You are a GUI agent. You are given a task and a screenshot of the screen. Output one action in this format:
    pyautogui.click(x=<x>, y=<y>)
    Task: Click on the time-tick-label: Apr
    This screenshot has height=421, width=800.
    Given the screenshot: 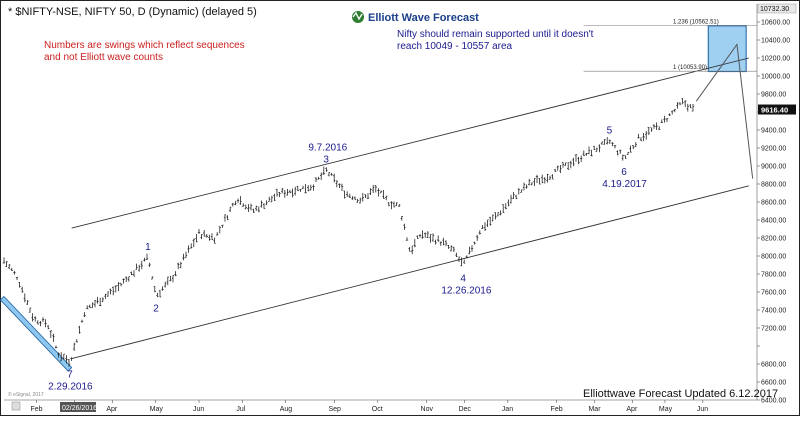 What is the action you would take?
    pyautogui.click(x=112, y=409)
    